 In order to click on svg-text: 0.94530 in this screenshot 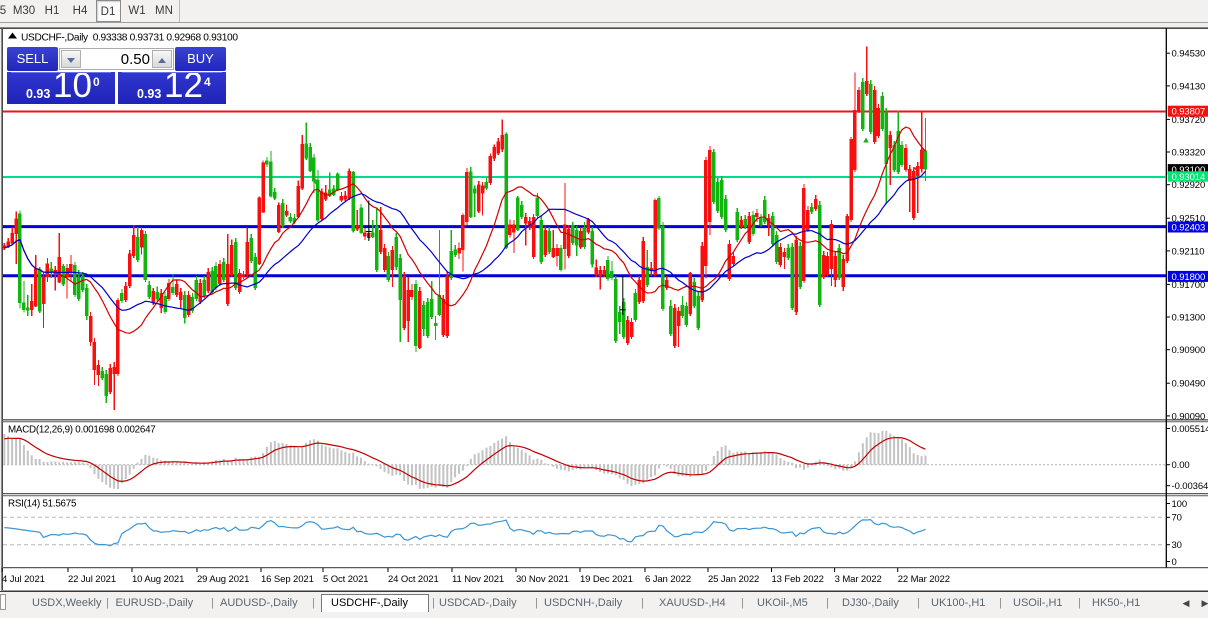, I will do `click(1189, 54)`.